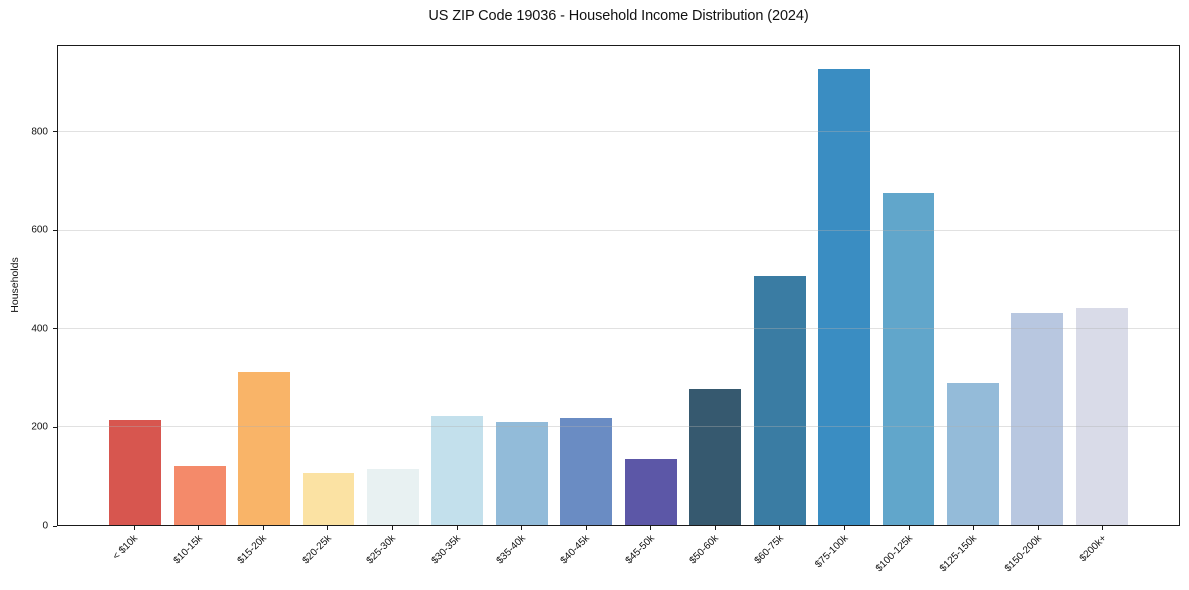  I want to click on x-tick-label: $150-200k, so click(1023, 554).